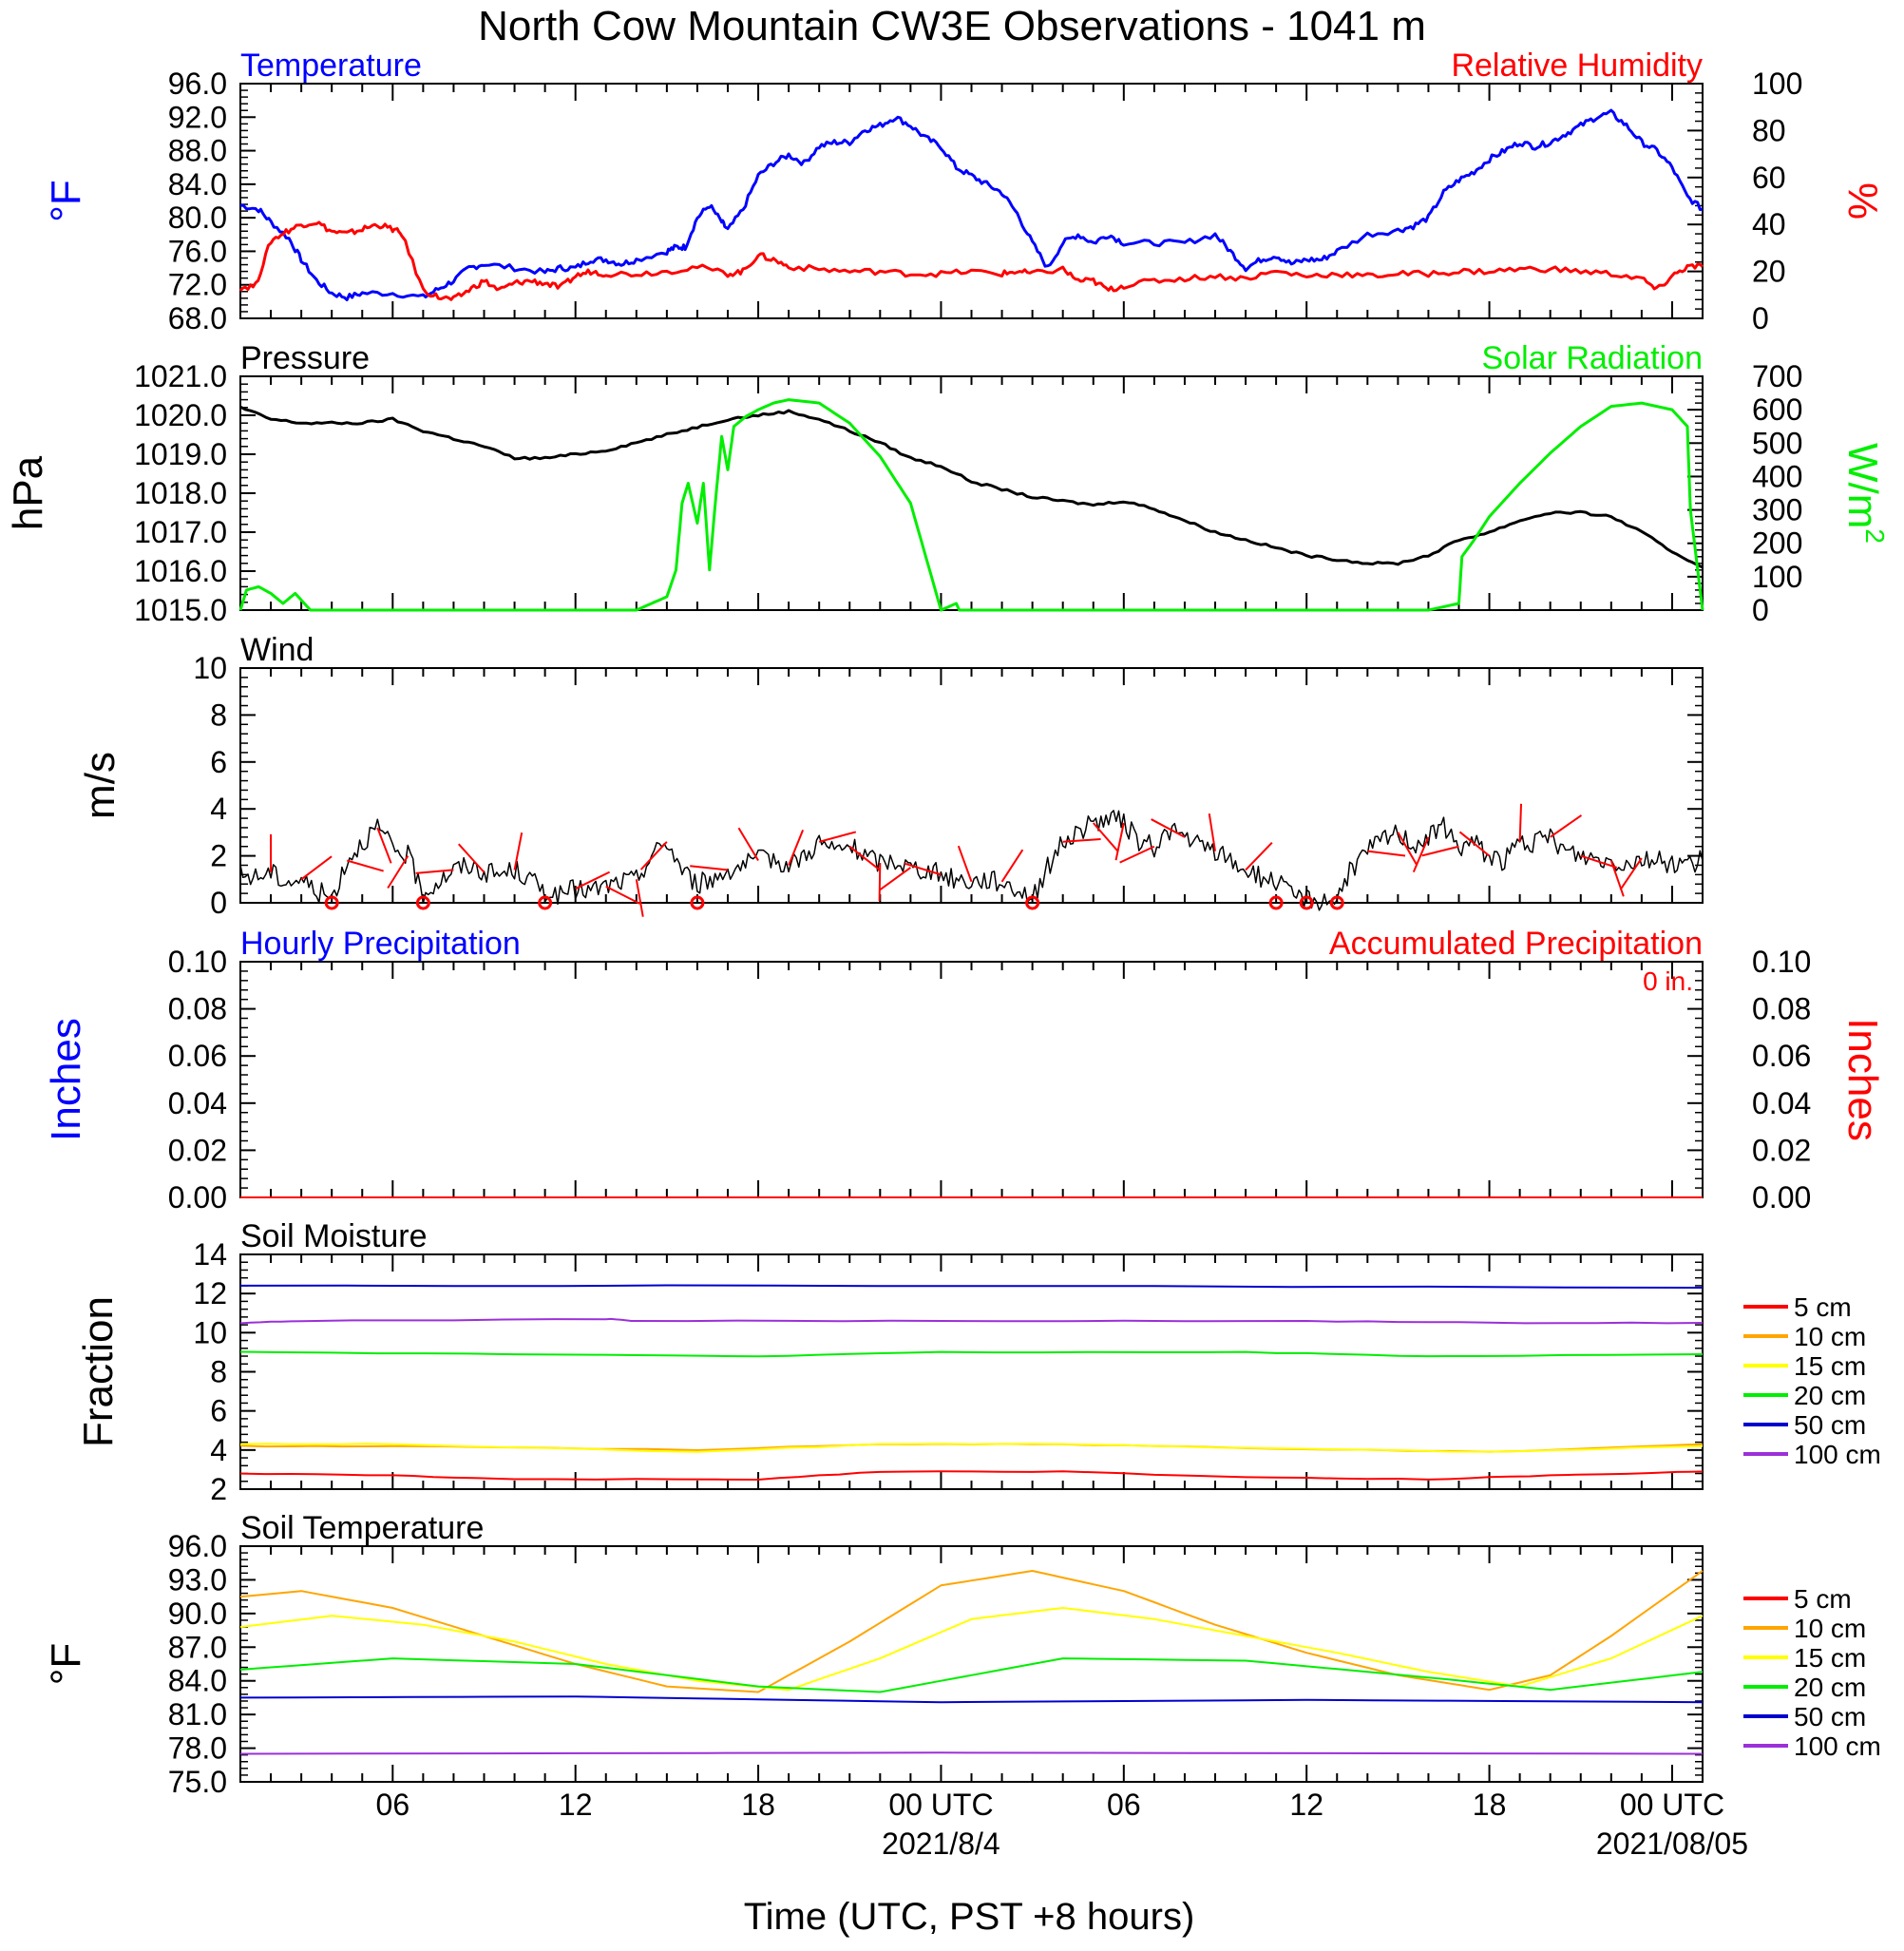  Describe the element at coordinates (1875, 536) in the screenshot. I see `y2-axis-label-superscript: 2` at that location.